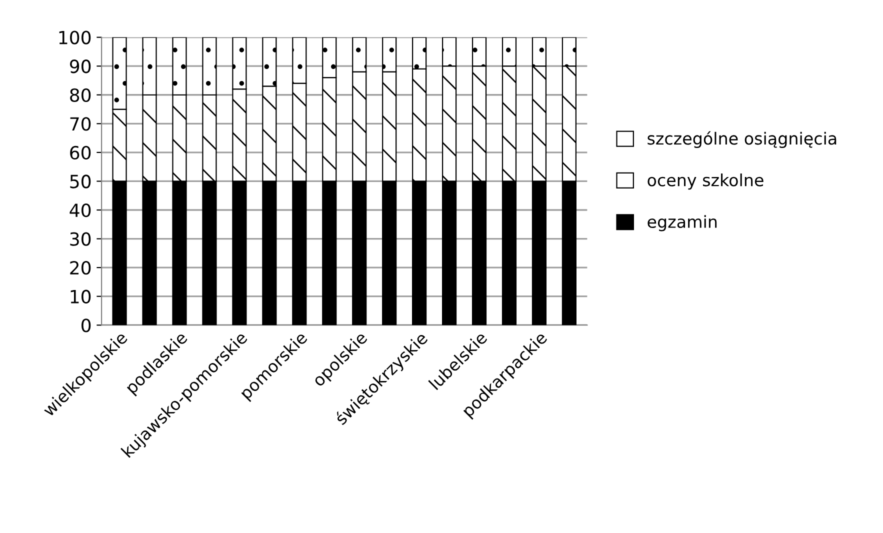  I want to click on y-tick-label: 0, so click(86, 325).